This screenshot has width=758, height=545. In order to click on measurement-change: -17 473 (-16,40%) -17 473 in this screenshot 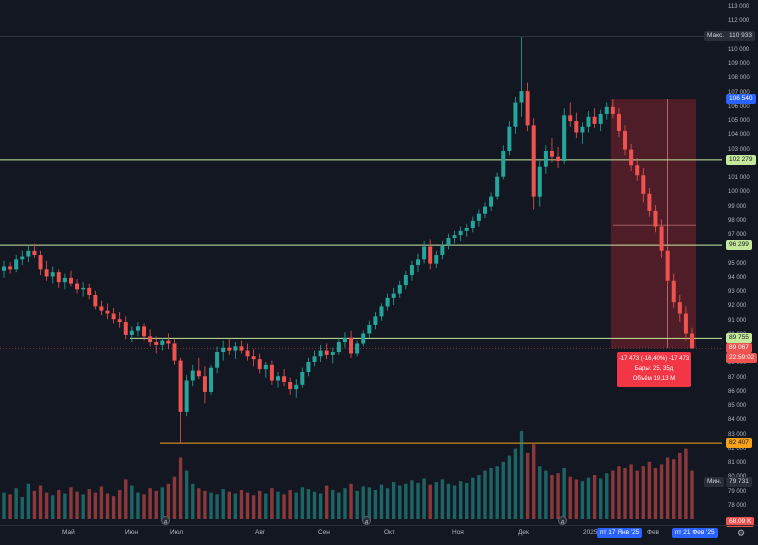, I will do `click(654, 359)`.